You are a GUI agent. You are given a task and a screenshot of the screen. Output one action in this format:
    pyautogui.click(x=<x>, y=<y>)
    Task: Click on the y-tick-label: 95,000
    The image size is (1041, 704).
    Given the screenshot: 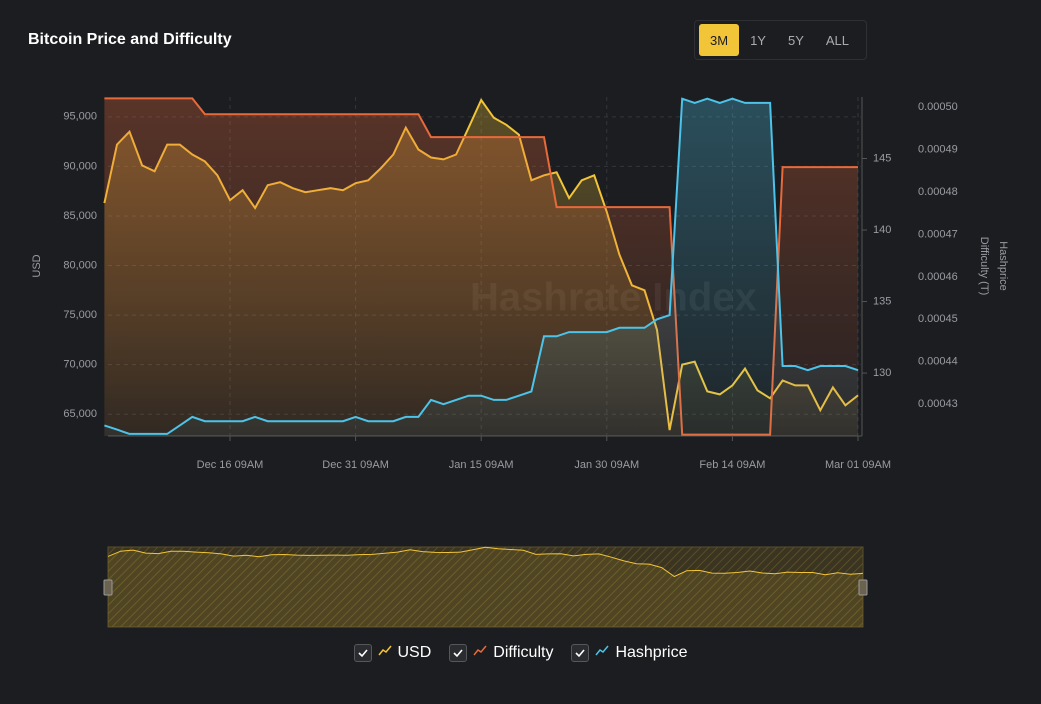 What is the action you would take?
    pyautogui.click(x=80, y=117)
    